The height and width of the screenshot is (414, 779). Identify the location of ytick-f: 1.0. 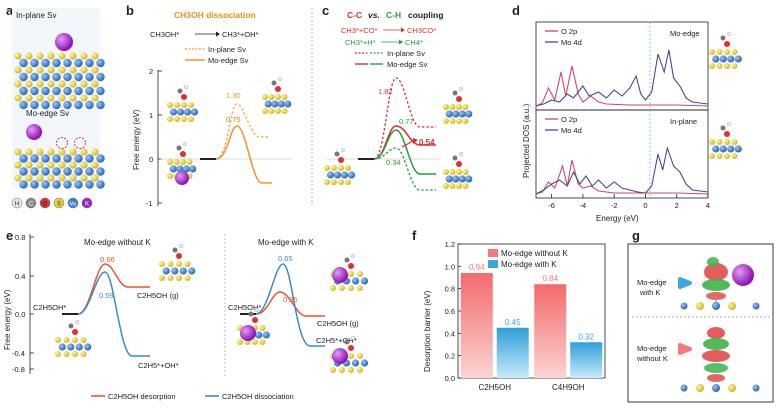
(450, 266).